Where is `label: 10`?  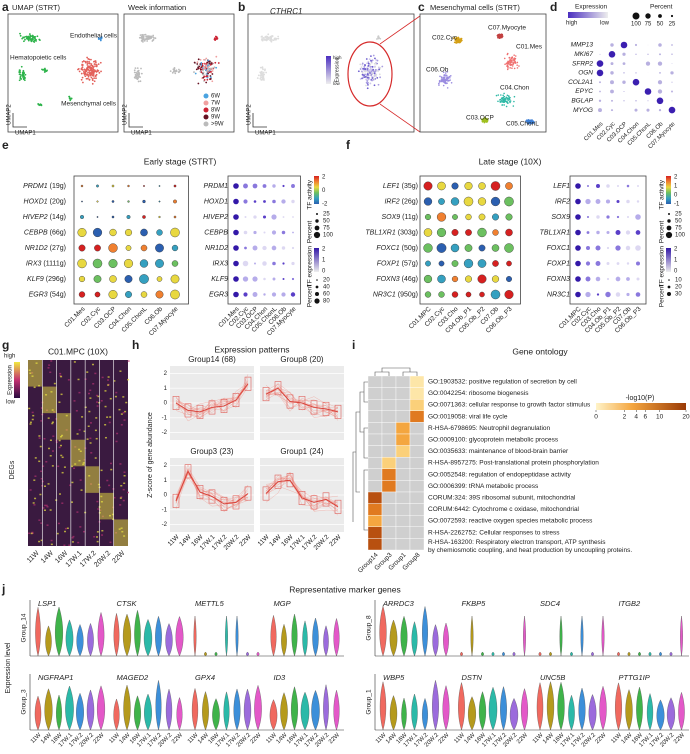
label: 10 is located at coordinates (660, 417).